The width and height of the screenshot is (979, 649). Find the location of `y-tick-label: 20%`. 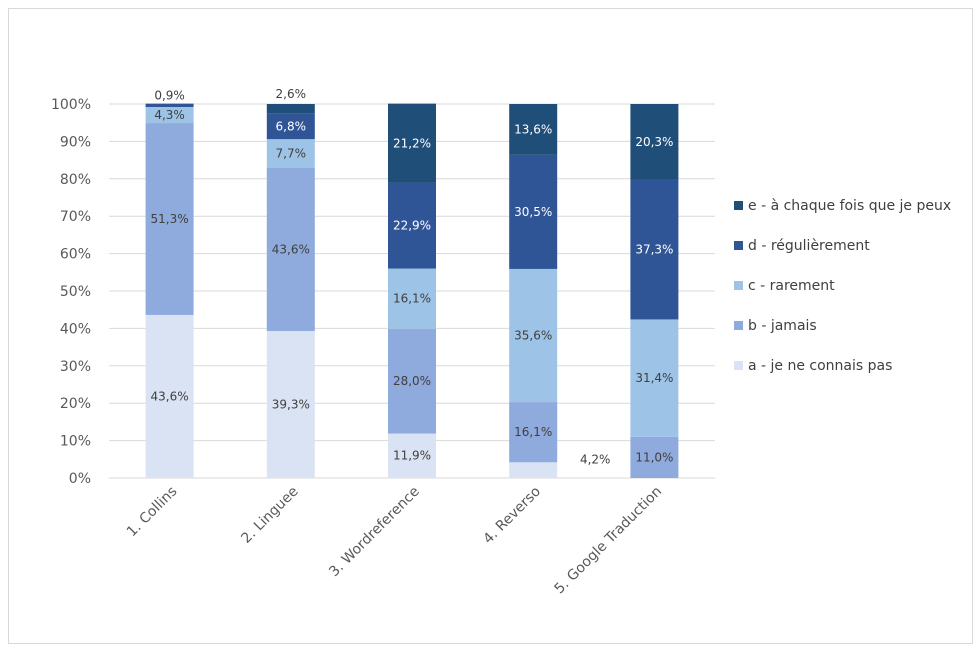

y-tick-label: 20% is located at coordinates (75, 404).